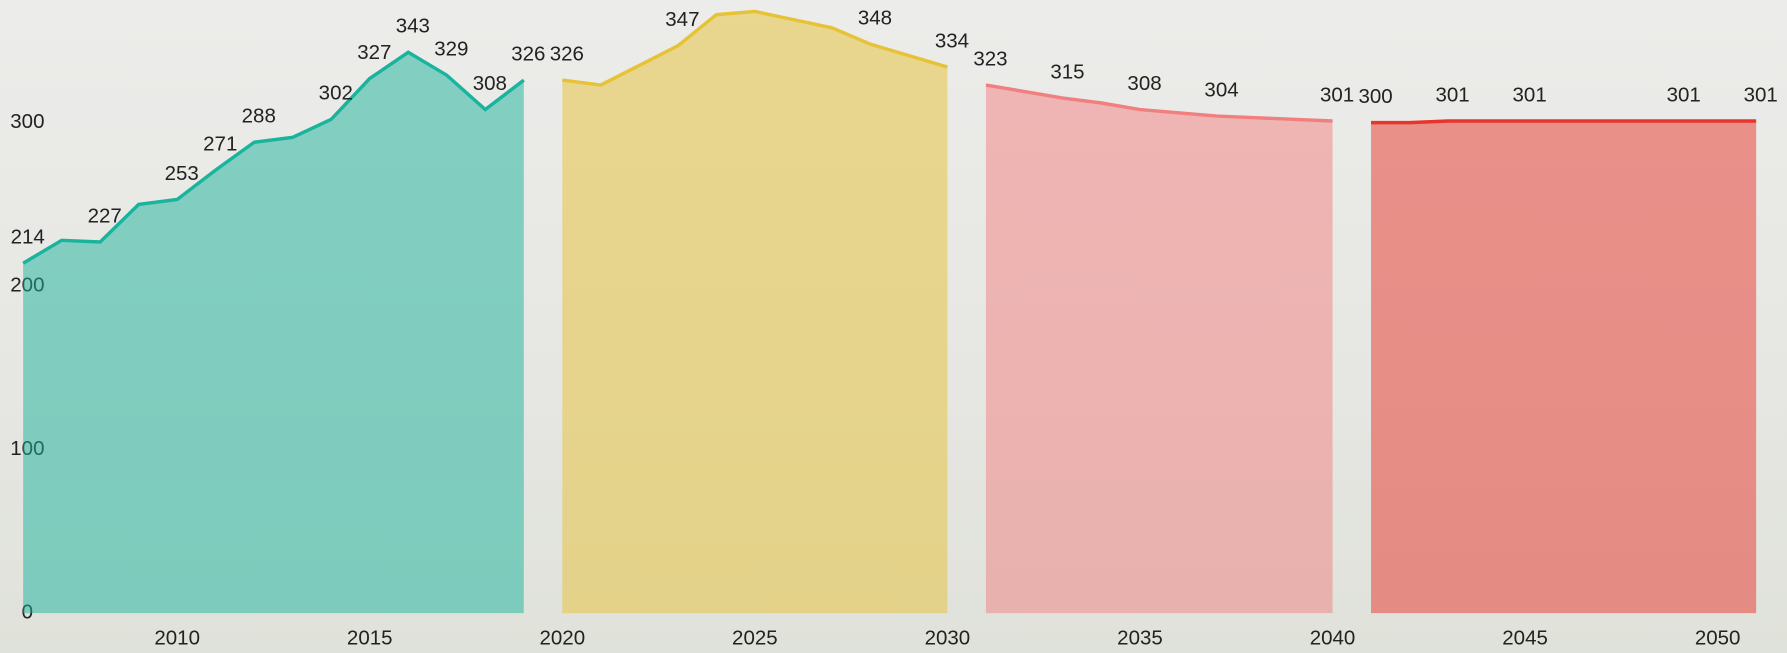 This screenshot has width=1787, height=653. Describe the element at coordinates (182, 173) in the screenshot. I see `data-label: 253` at that location.